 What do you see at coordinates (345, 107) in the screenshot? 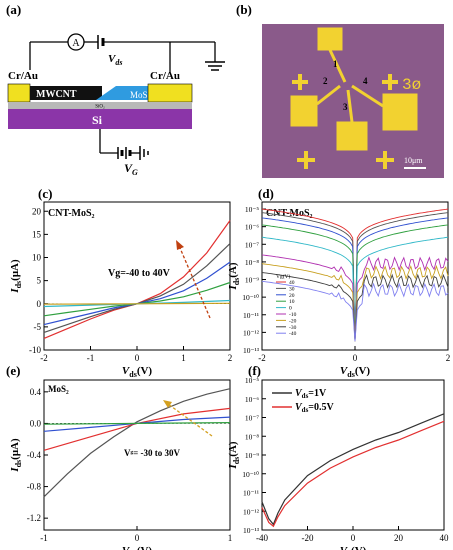
I see `pad-number-3: 3` at bounding box center [345, 107].